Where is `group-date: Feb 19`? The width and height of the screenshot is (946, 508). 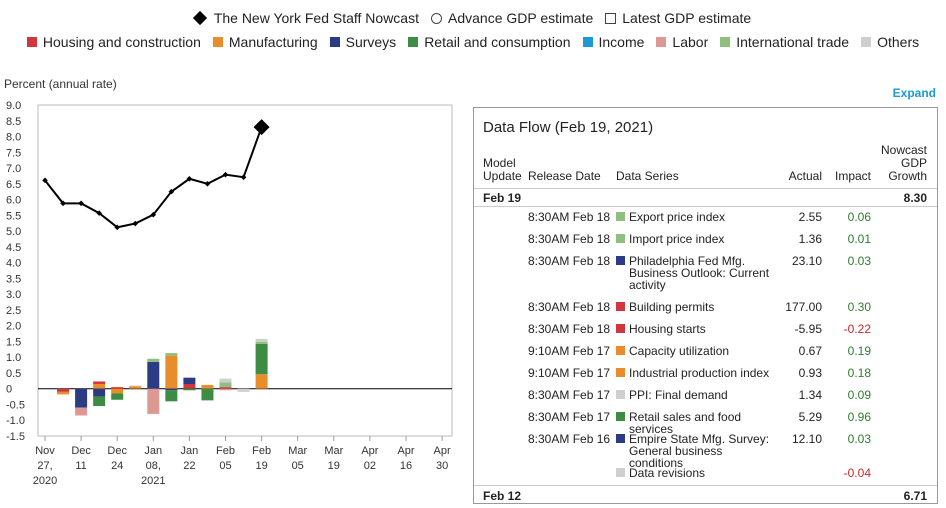 group-date: Feb 19 is located at coordinates (502, 198).